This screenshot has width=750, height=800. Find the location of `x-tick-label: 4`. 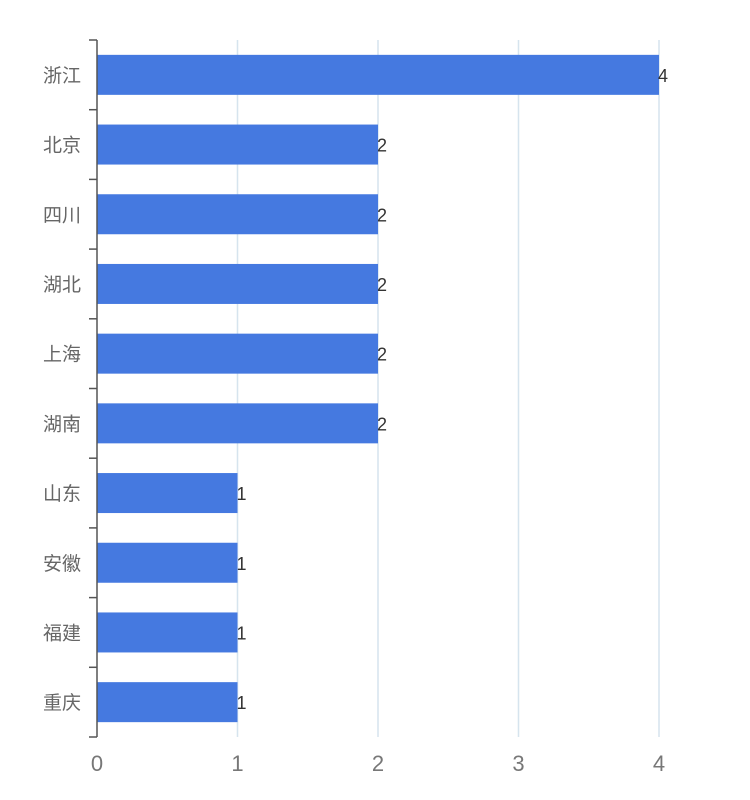

x-tick-label: 4 is located at coordinates (659, 763).